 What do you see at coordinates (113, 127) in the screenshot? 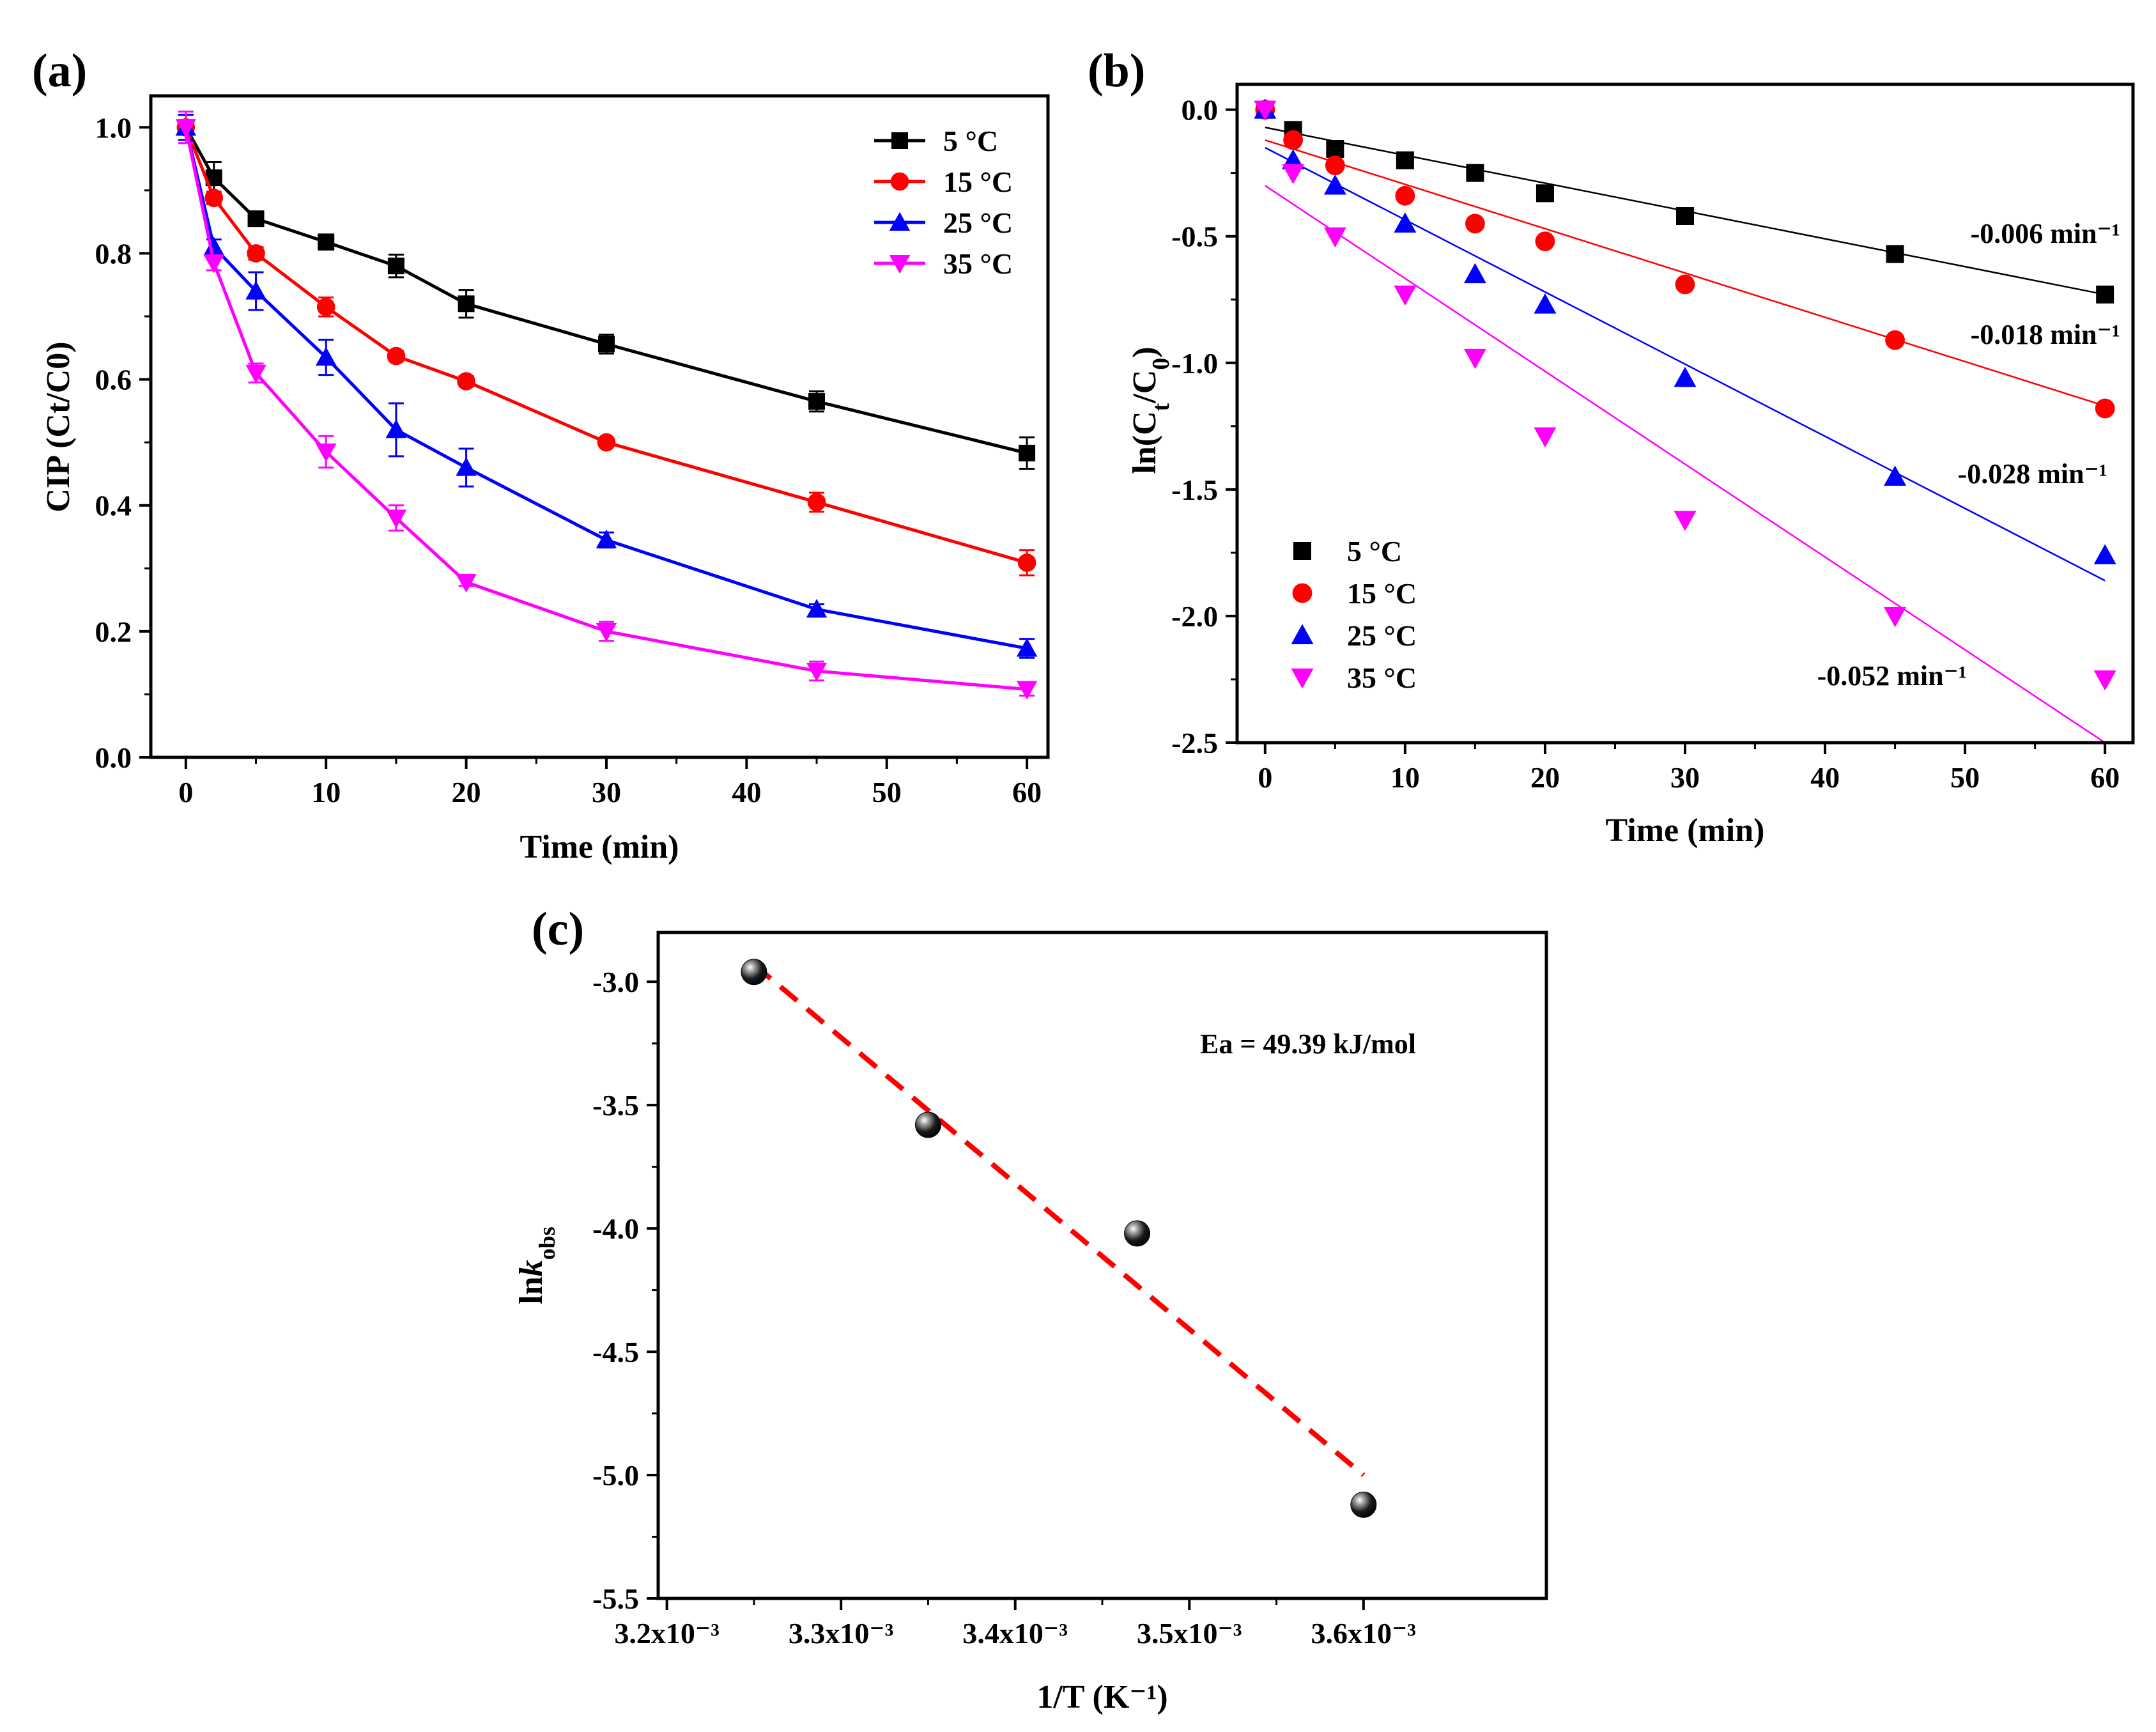
I see `panel-a-y-tick-label: 1.0` at bounding box center [113, 127].